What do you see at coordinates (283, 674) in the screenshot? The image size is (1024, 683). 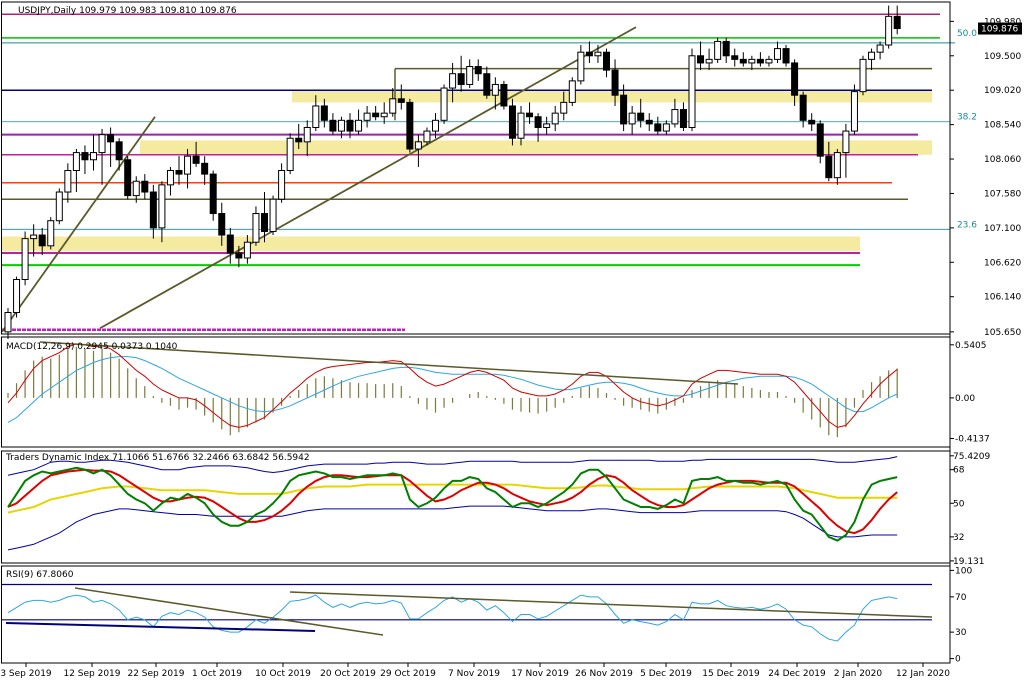 I see `date-tick-label: 10 Oct 2019` at bounding box center [283, 674].